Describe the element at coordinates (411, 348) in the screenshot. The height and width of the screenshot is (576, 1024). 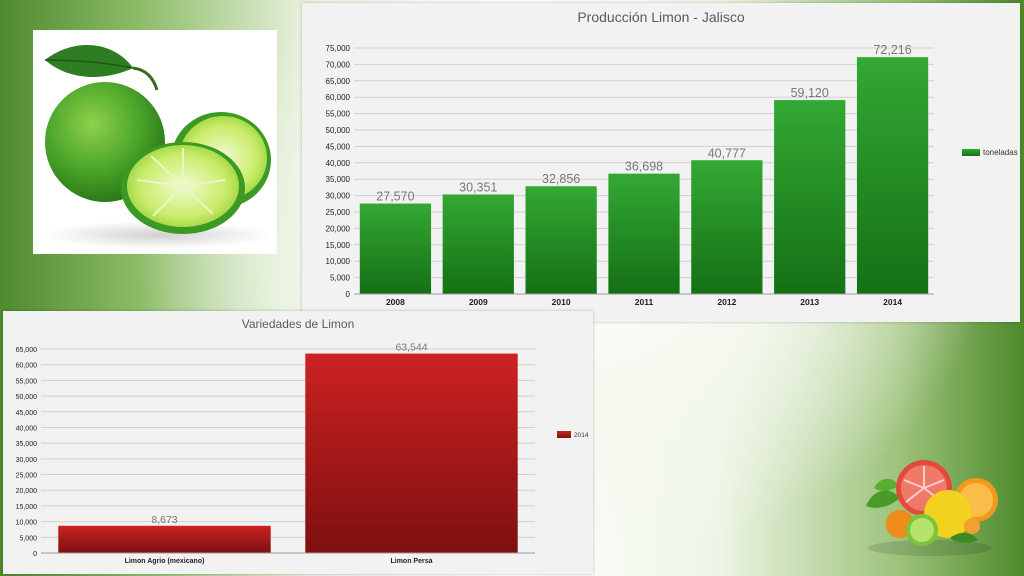
I see `data-label: 63,544` at that location.